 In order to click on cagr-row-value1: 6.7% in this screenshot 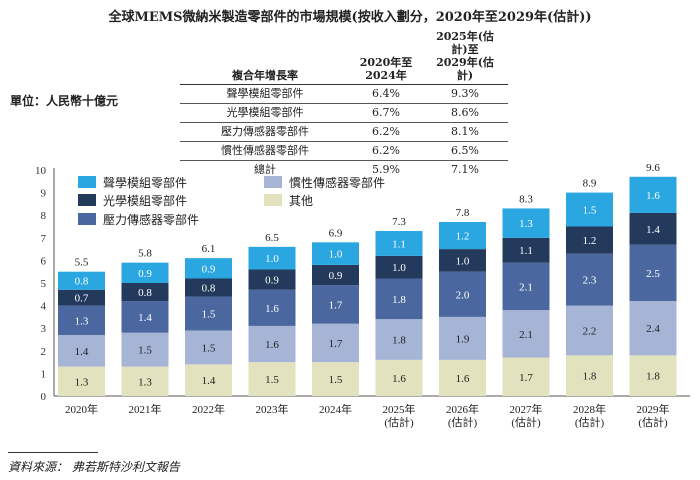, I will do `click(386, 112)`.